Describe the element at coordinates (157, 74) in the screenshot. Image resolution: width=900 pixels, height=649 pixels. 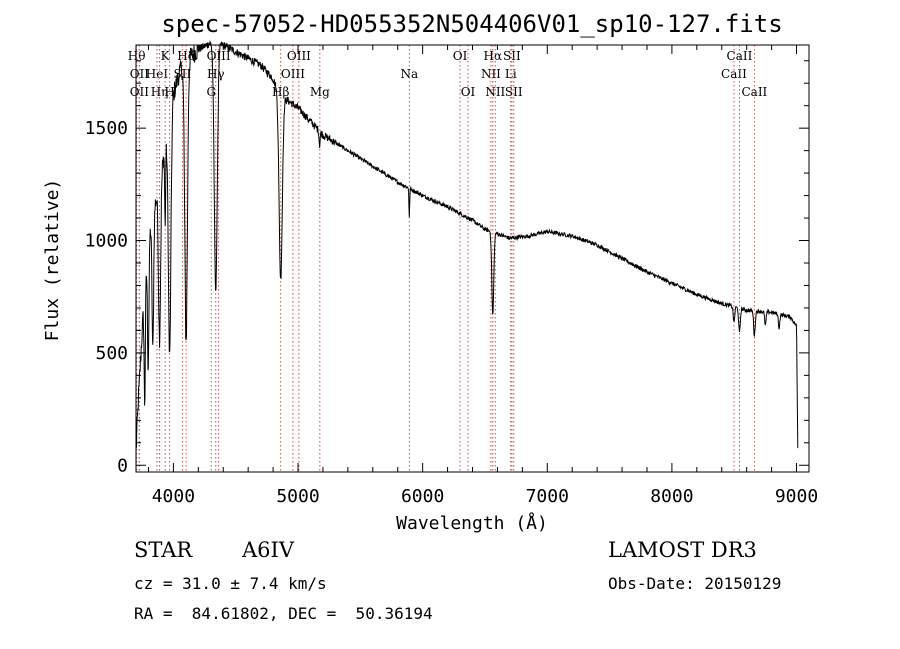
I see `line-marker-label: HeI` at that location.